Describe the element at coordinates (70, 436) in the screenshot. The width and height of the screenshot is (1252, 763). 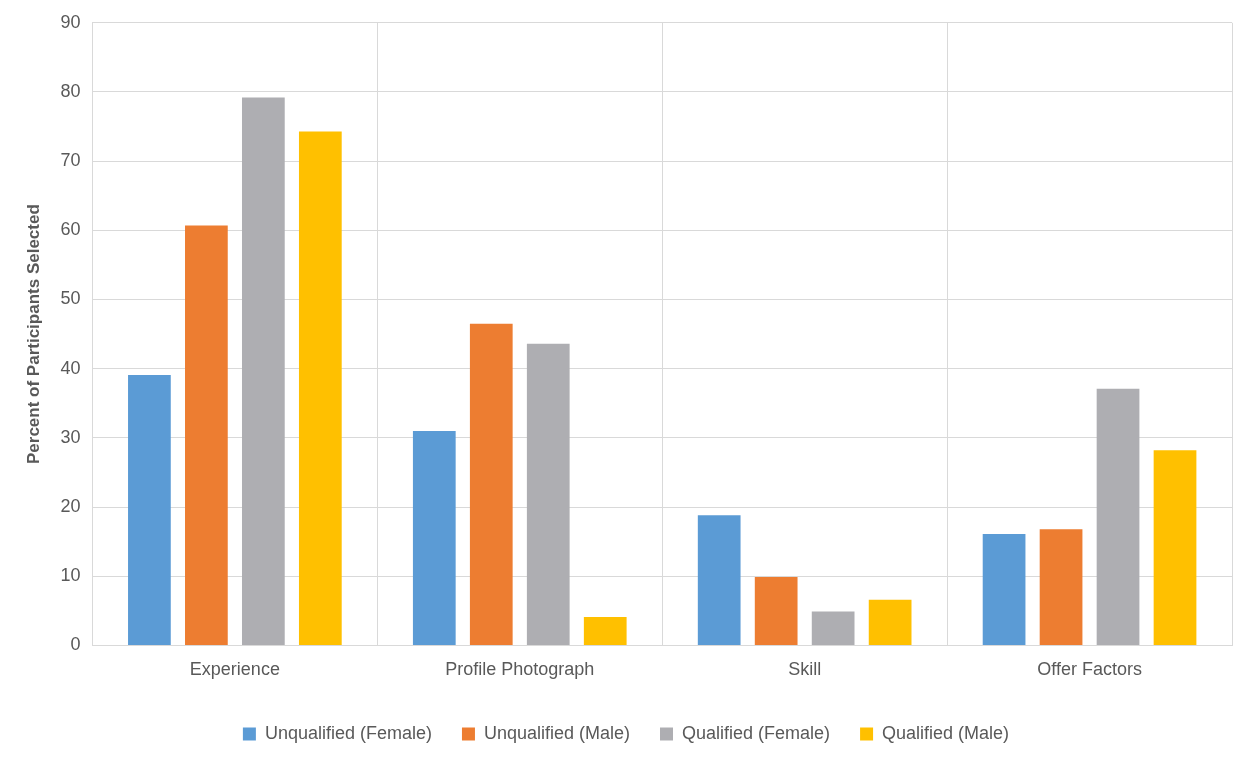
I see `y-tick-label: 30` at that location.